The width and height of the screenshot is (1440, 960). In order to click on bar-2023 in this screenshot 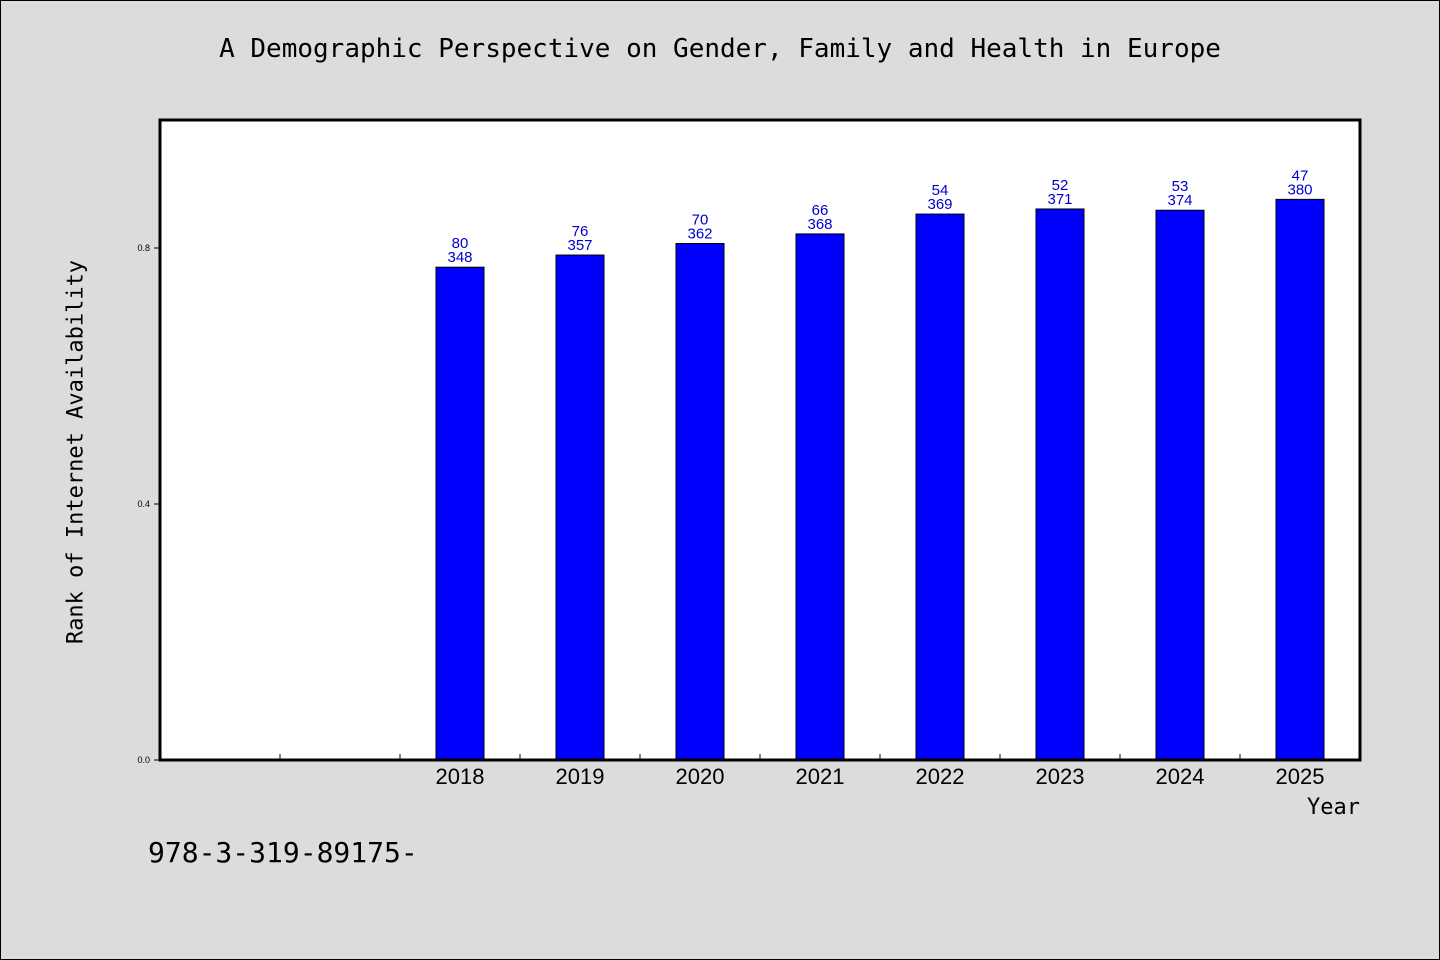, I will do `click(1060, 484)`.